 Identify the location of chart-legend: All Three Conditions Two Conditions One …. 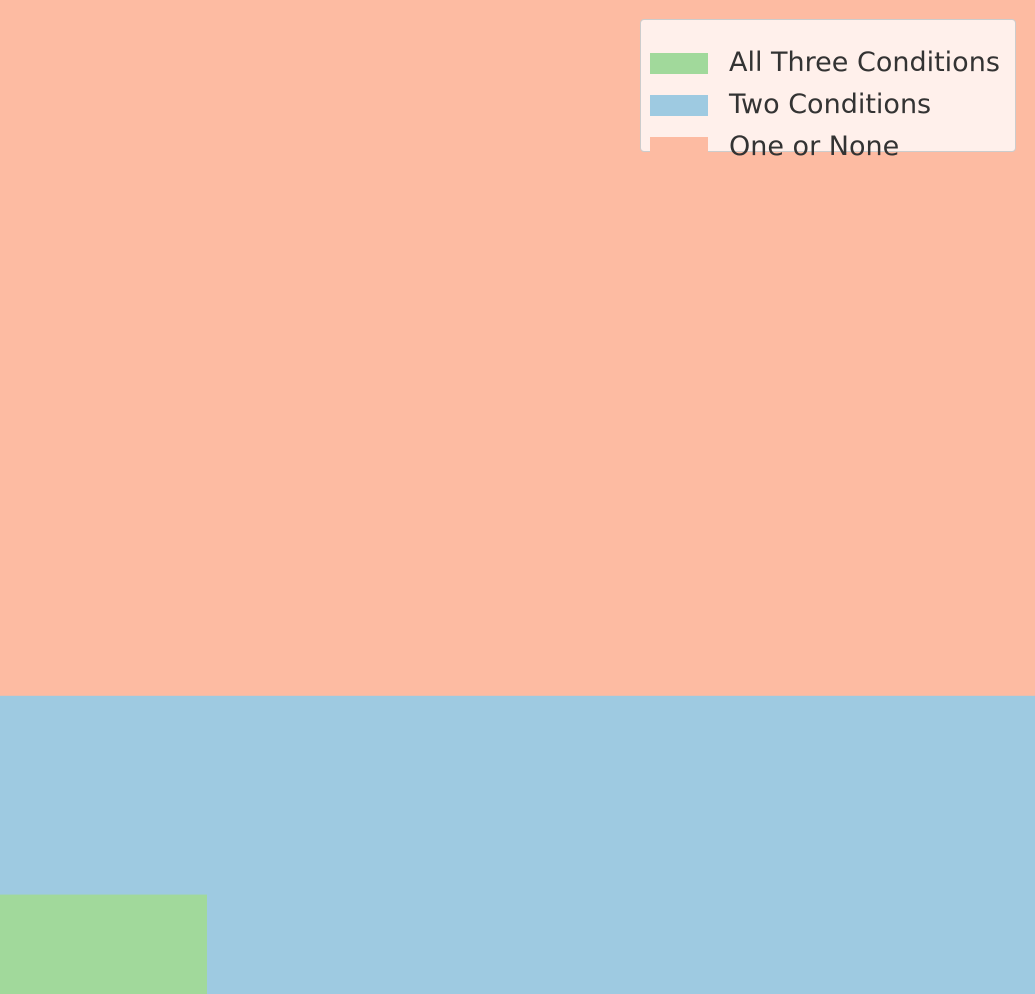
(828, 90).